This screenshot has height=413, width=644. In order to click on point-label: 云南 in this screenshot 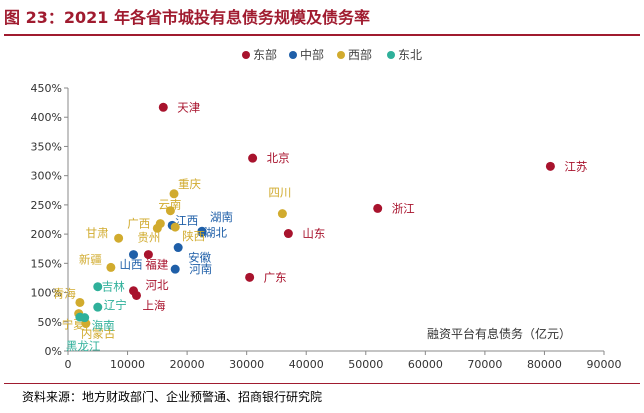, I will do `click(169, 205)`.